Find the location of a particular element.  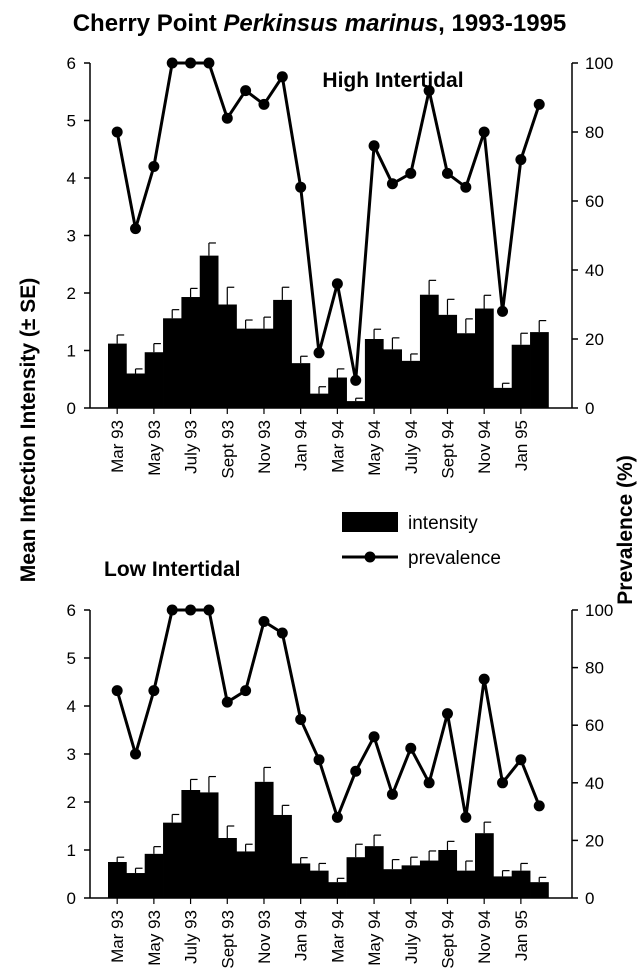

x-tick-label: Jan 95 is located at coordinates (521, 935).